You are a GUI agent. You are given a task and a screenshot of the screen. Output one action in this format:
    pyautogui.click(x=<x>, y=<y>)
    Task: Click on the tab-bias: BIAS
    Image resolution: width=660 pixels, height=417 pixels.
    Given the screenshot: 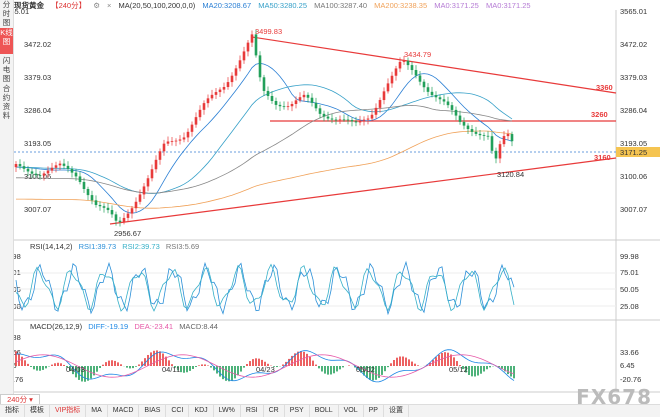 What is the action you would take?
    pyautogui.click(x=152, y=411)
    